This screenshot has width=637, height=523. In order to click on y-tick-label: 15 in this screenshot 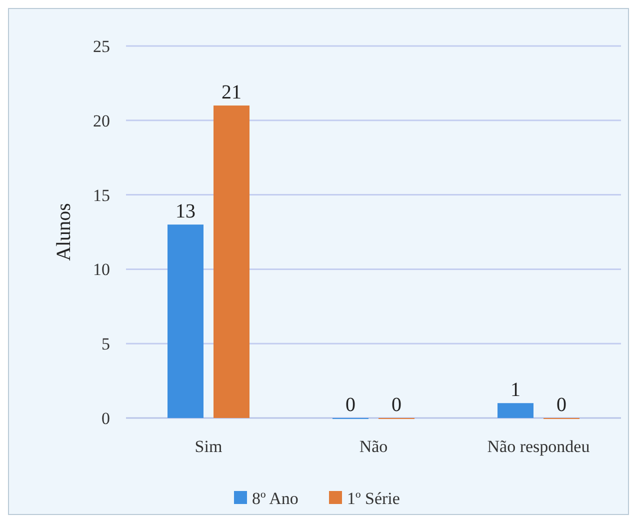, I will do `click(101, 195)`.